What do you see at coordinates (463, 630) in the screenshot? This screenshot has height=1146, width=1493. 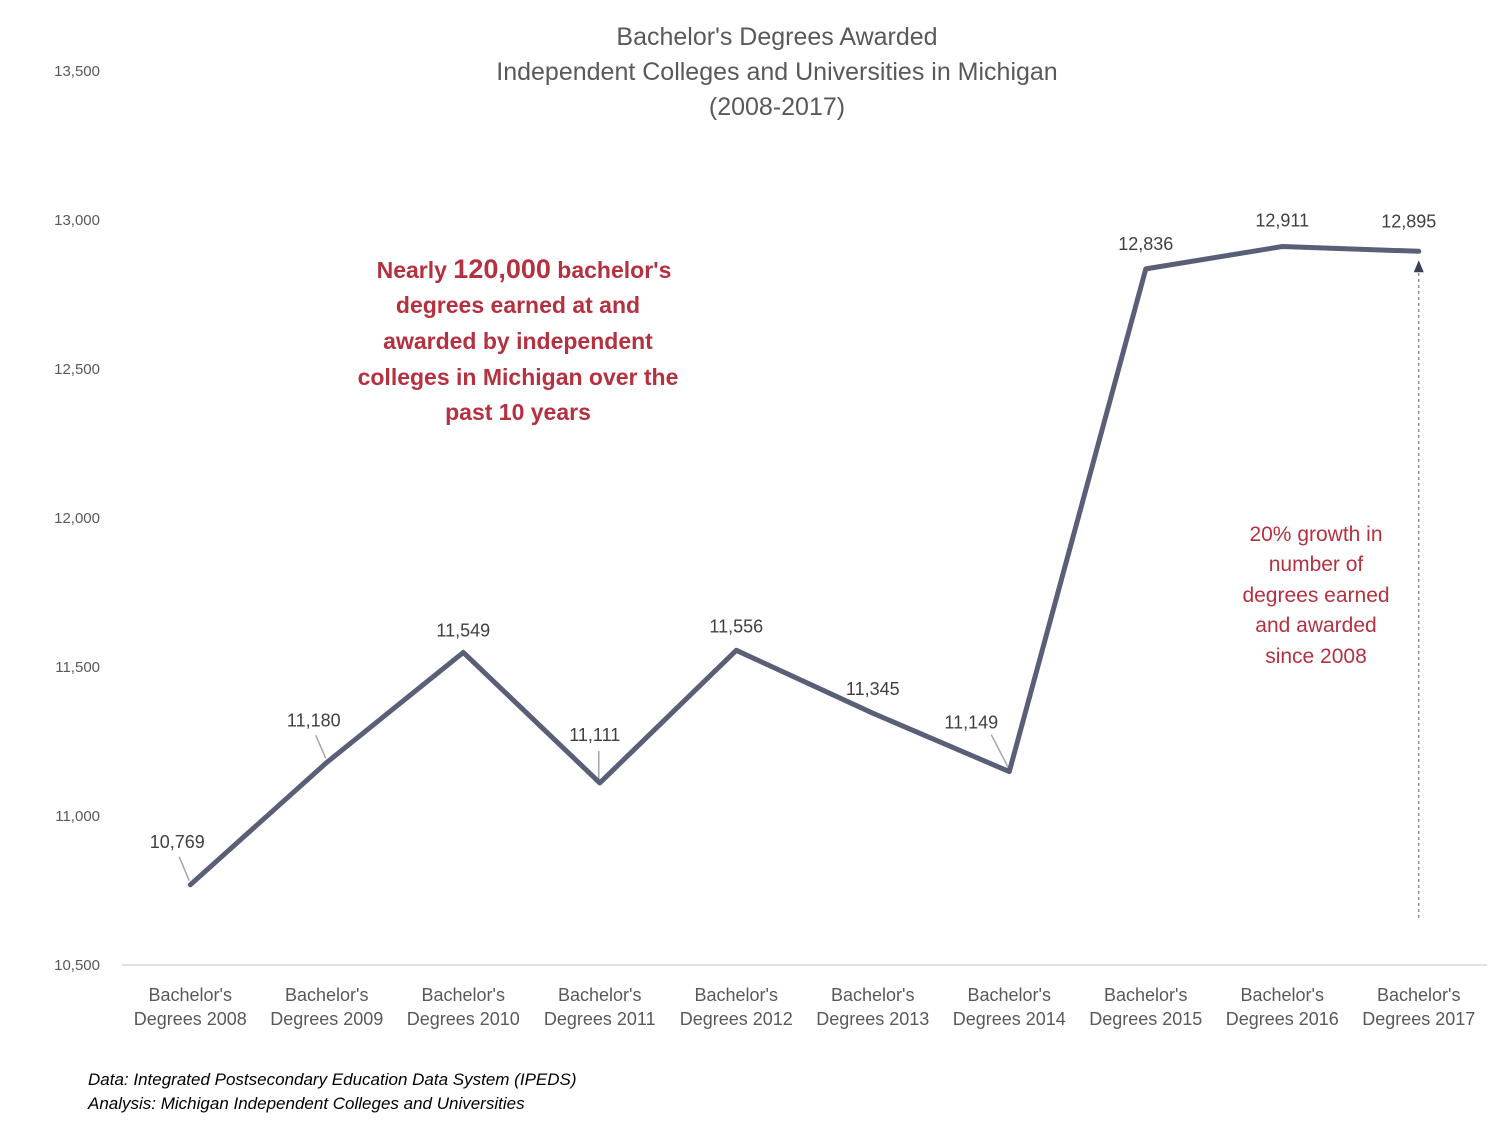 I see `data-label: 11,549` at bounding box center [463, 630].